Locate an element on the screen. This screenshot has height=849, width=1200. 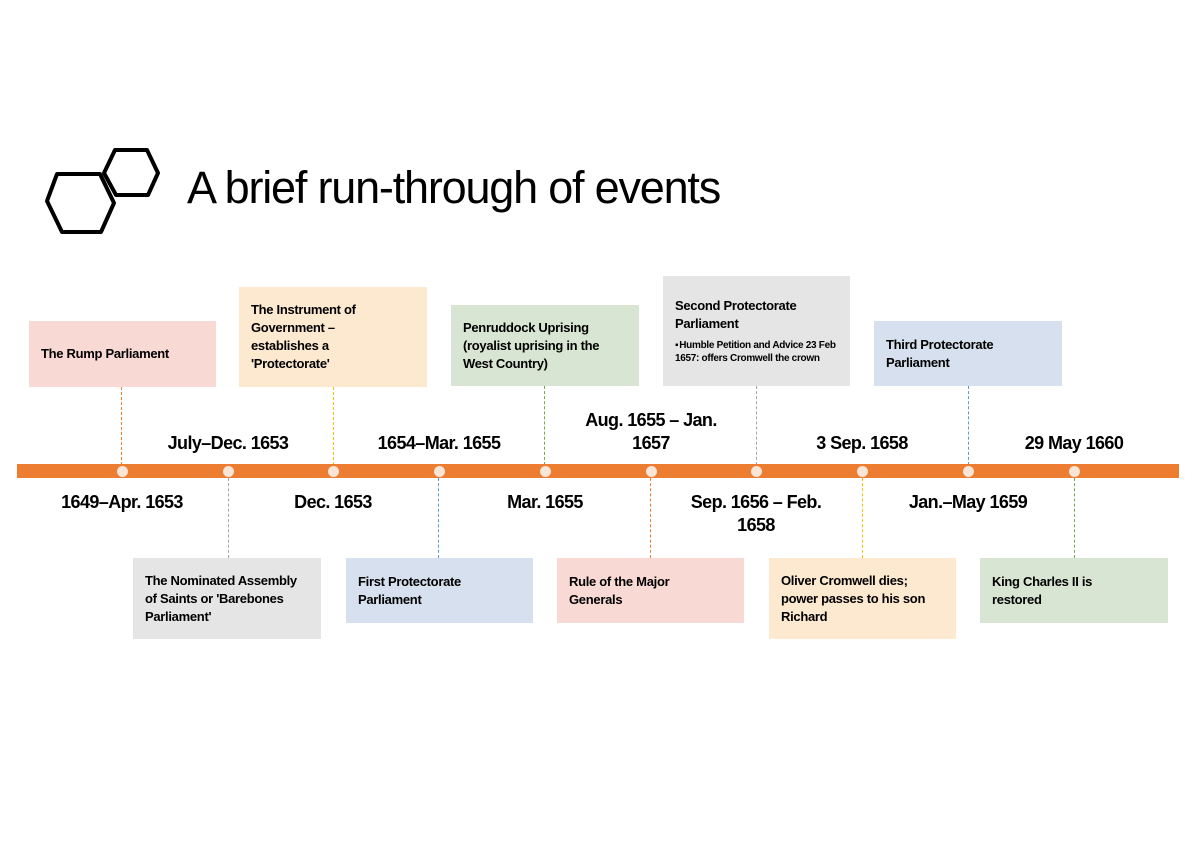
connector-charles is located at coordinates (1074, 518).